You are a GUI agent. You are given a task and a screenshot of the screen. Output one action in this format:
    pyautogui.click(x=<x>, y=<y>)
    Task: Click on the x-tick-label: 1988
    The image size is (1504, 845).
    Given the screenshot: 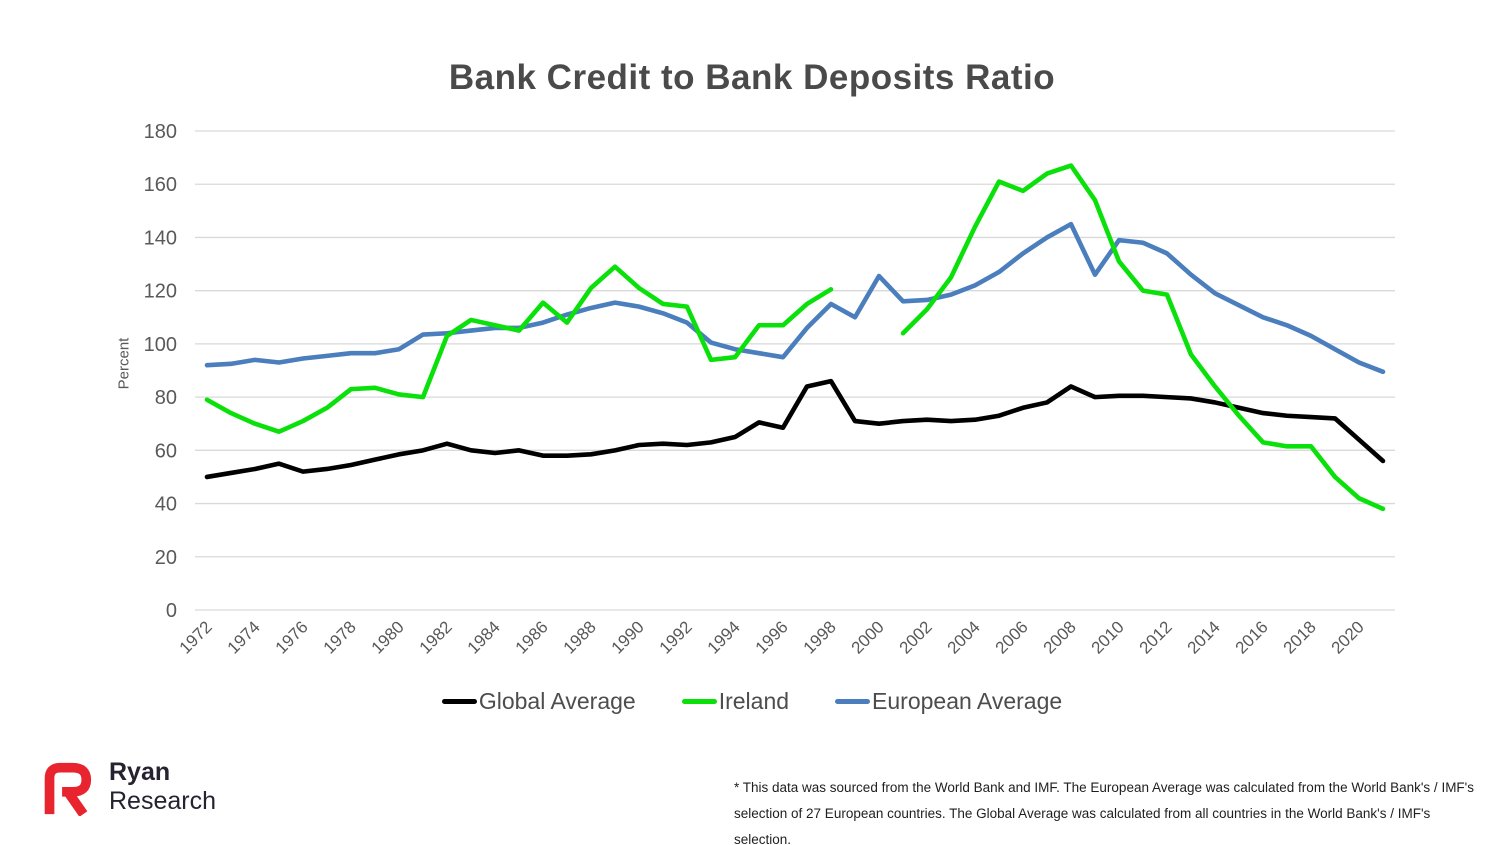 What is the action you would take?
    pyautogui.click(x=580, y=637)
    